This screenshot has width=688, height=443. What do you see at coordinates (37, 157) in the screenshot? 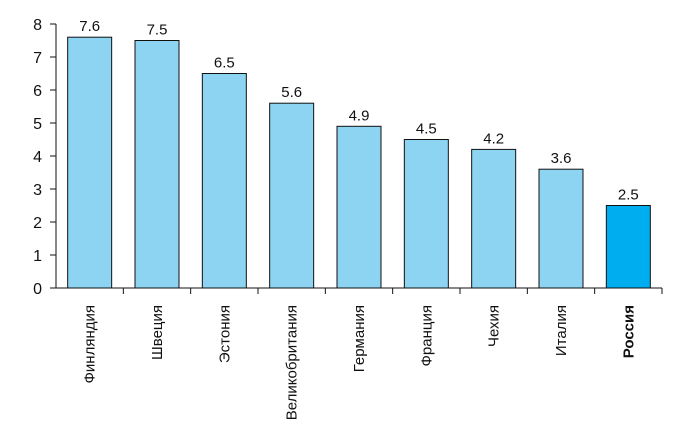
I see `y-tick-label: 4` at bounding box center [37, 157].